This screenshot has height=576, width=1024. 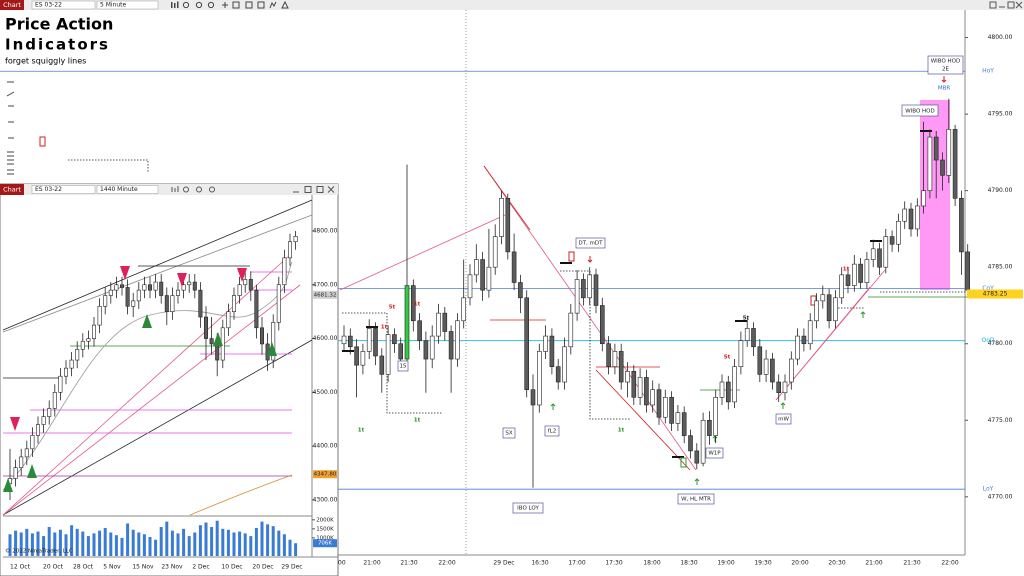 What do you see at coordinates (169, 189) in the screenshot?
I see `inset-toolbar` at bounding box center [169, 189].